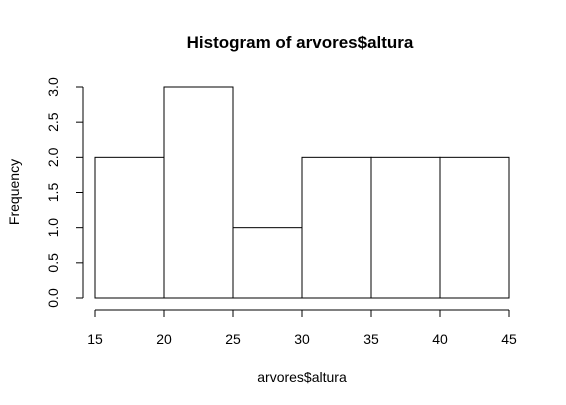 The image size is (566, 405). I want to click on y-axis-label: Frequency, so click(14, 192).